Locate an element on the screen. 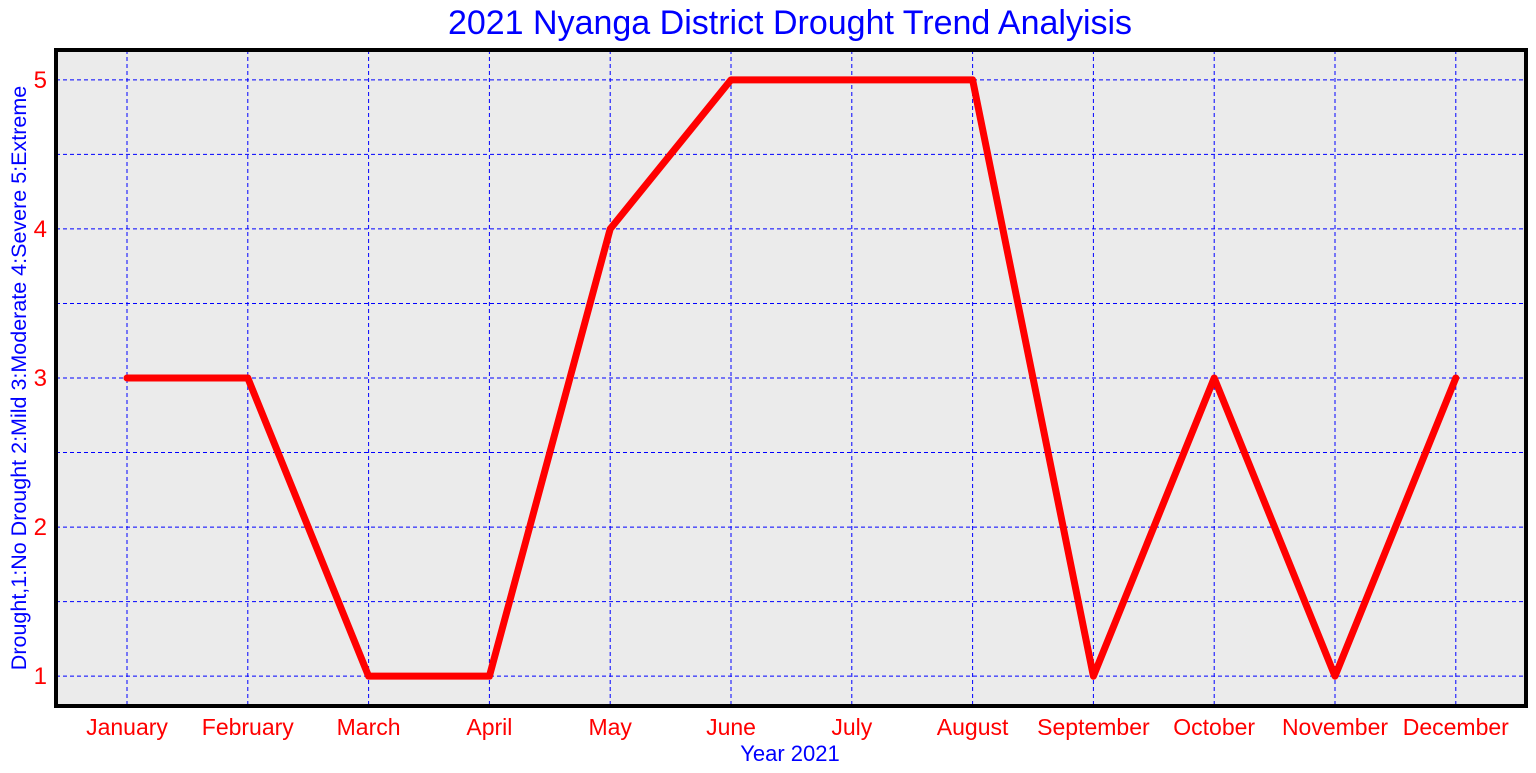  x-tick-label: January is located at coordinates (127, 727).